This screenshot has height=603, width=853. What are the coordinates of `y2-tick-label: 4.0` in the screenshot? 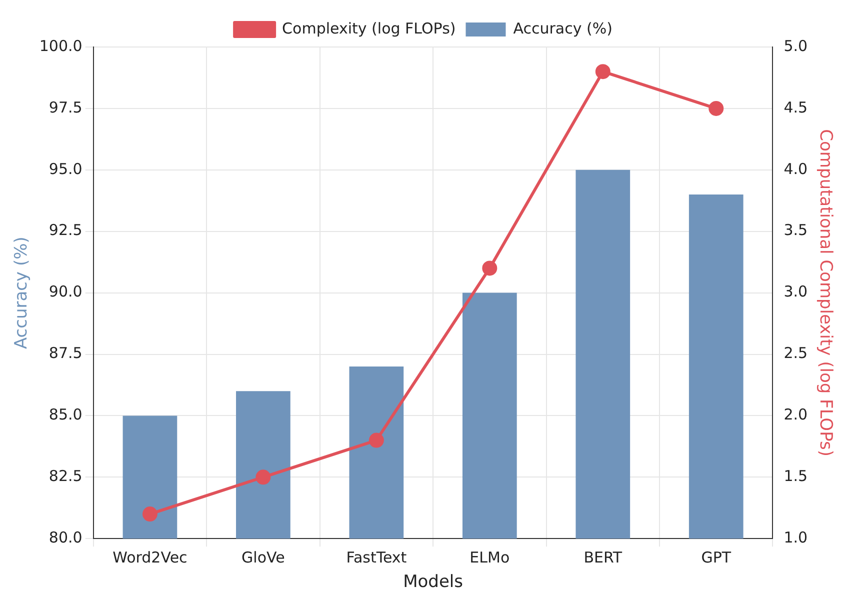 It's located at (796, 169).